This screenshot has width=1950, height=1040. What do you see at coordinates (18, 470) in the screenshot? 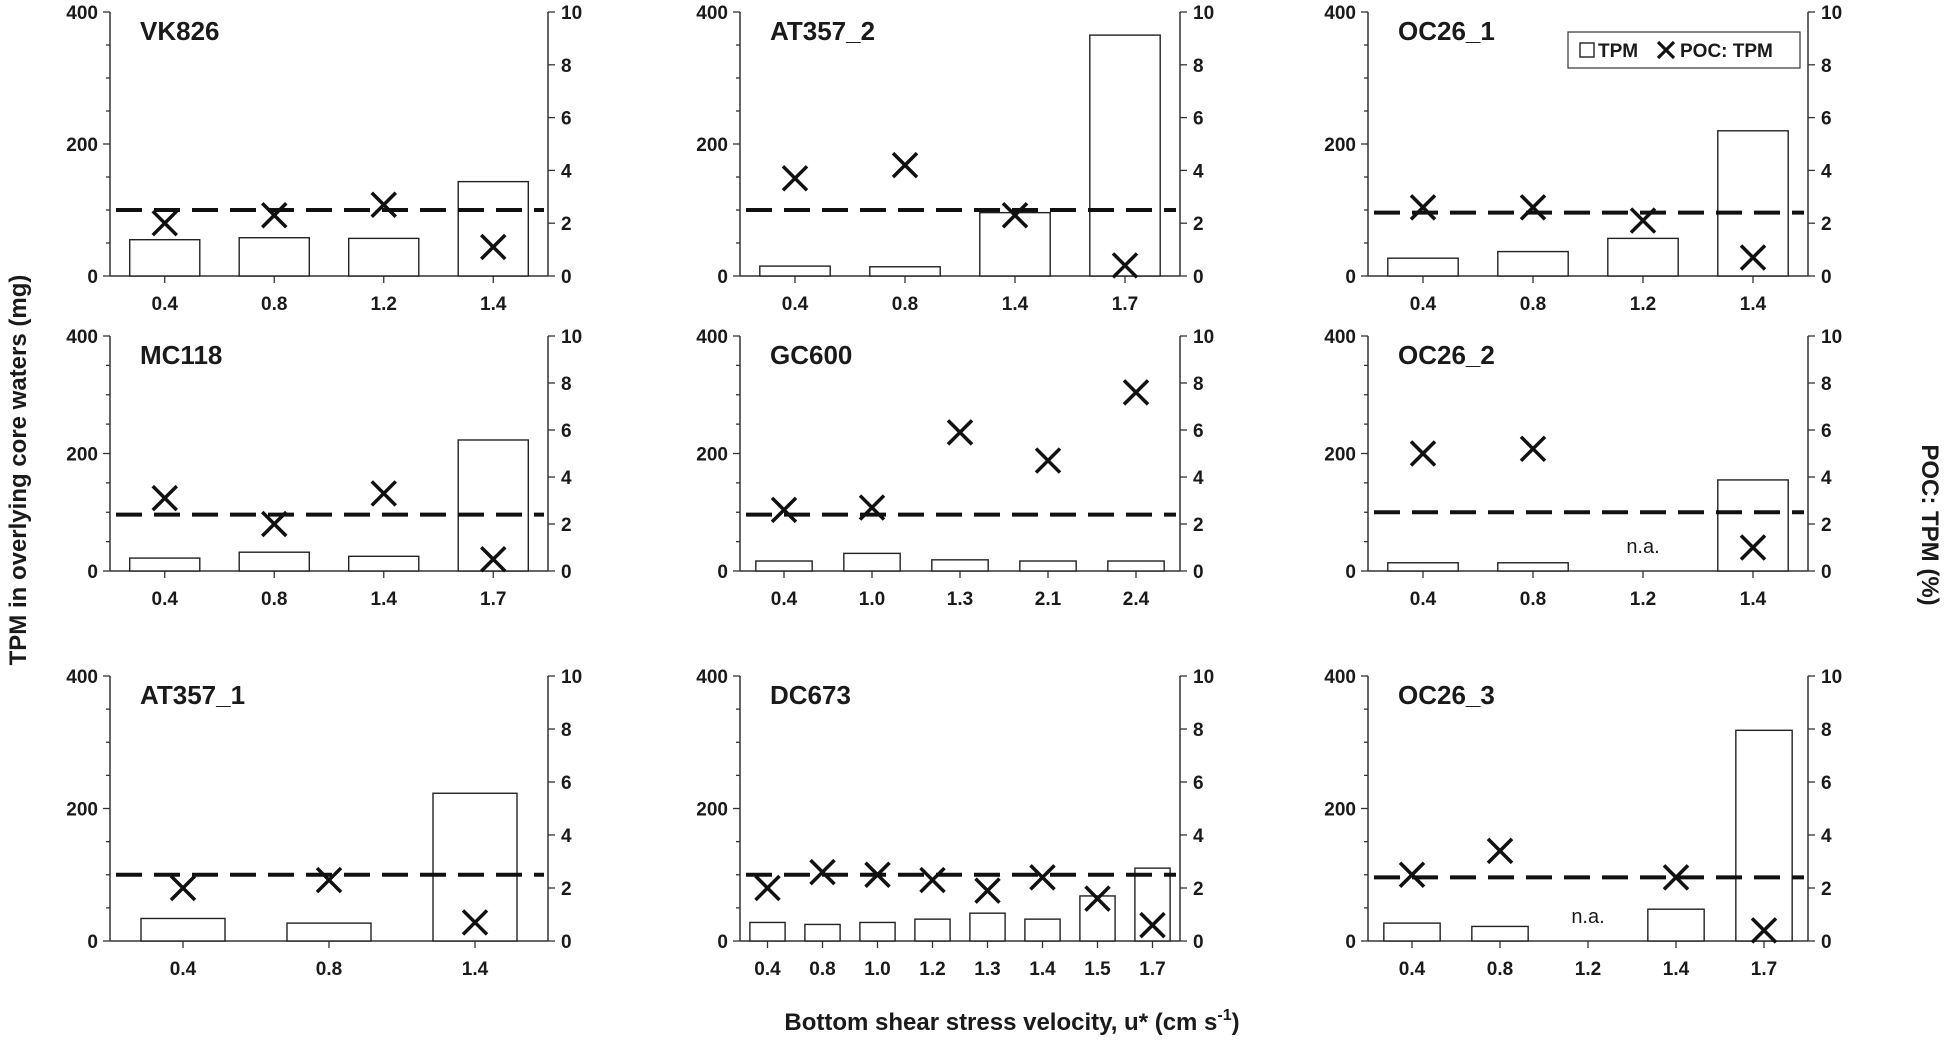
I see `y-axis-title-left: TPM in overlying core waters (mg)` at bounding box center [18, 470].